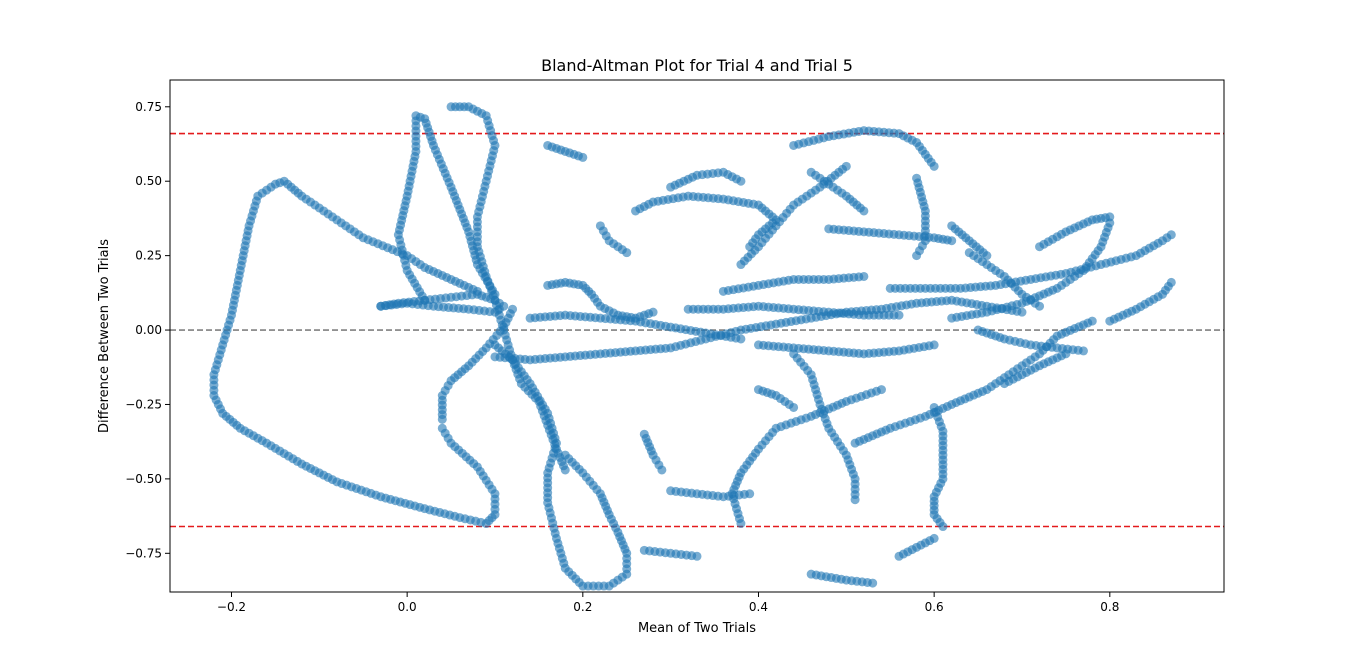  Describe the element at coordinates (143, 404) in the screenshot. I see `y-tick-label: −0.25` at that location.